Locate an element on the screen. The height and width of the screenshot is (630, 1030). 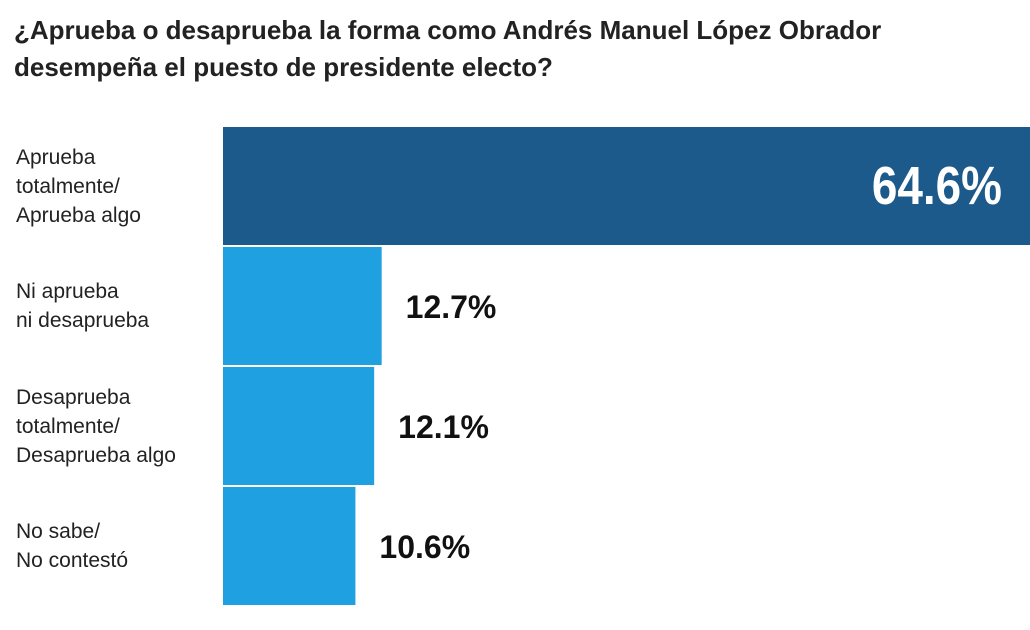
value-label: 12.1% is located at coordinates (443, 427).